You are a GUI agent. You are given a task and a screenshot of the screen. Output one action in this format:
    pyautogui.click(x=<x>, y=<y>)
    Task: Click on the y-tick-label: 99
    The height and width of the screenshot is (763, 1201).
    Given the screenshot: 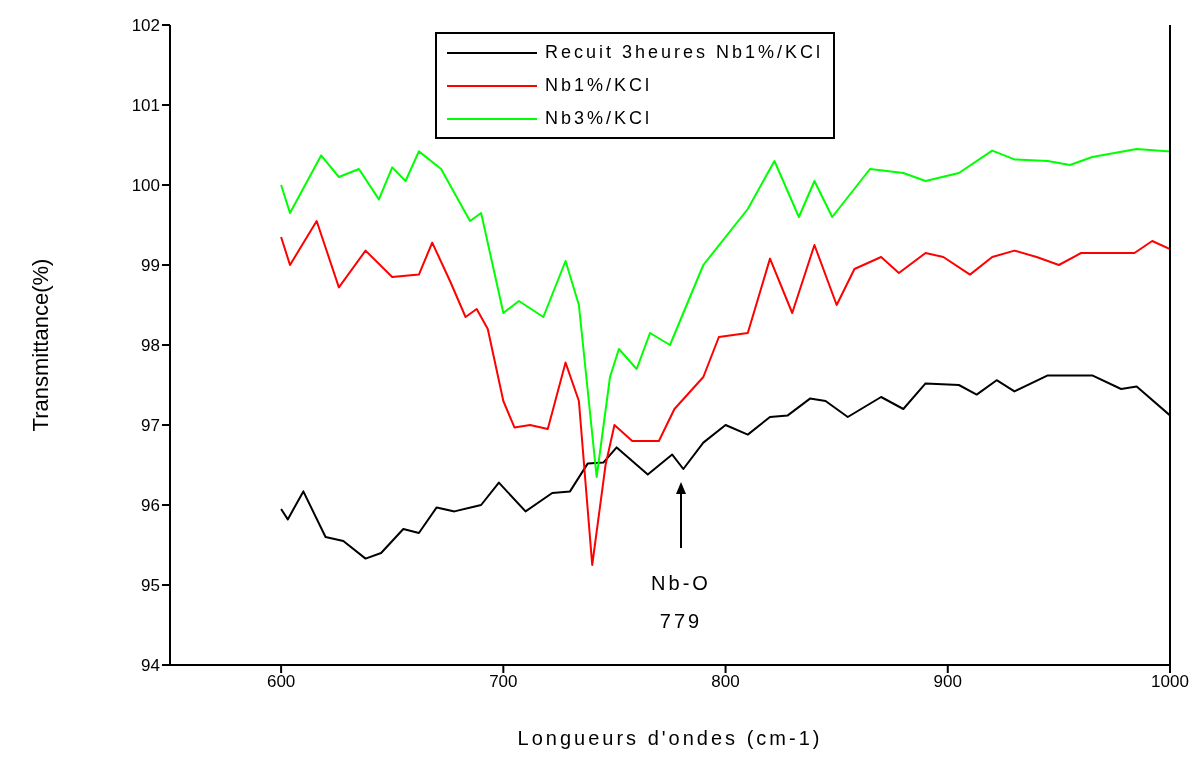 What is the action you would take?
    pyautogui.click(x=150, y=266)
    